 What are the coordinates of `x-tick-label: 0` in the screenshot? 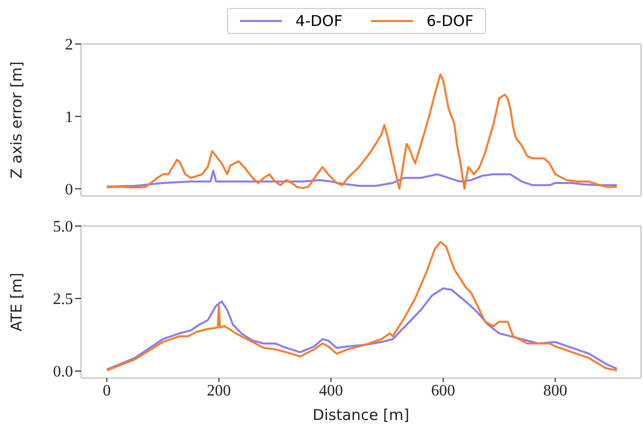 It's located at (106, 391).